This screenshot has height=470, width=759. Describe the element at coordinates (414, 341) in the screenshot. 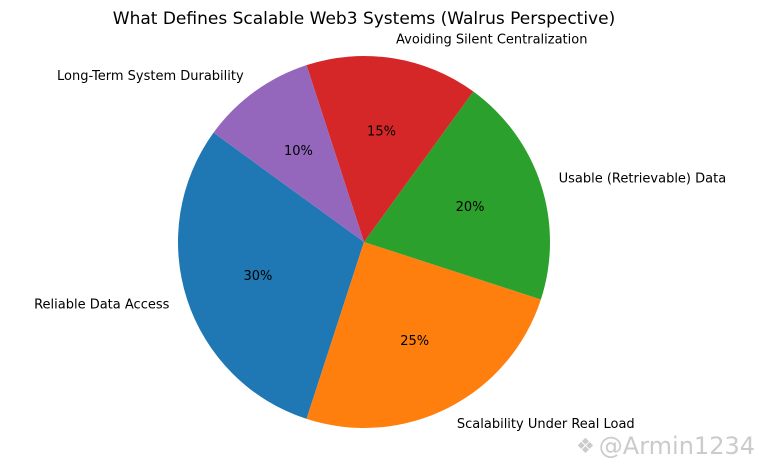

I see `percent-label-1: 25%` at that location.